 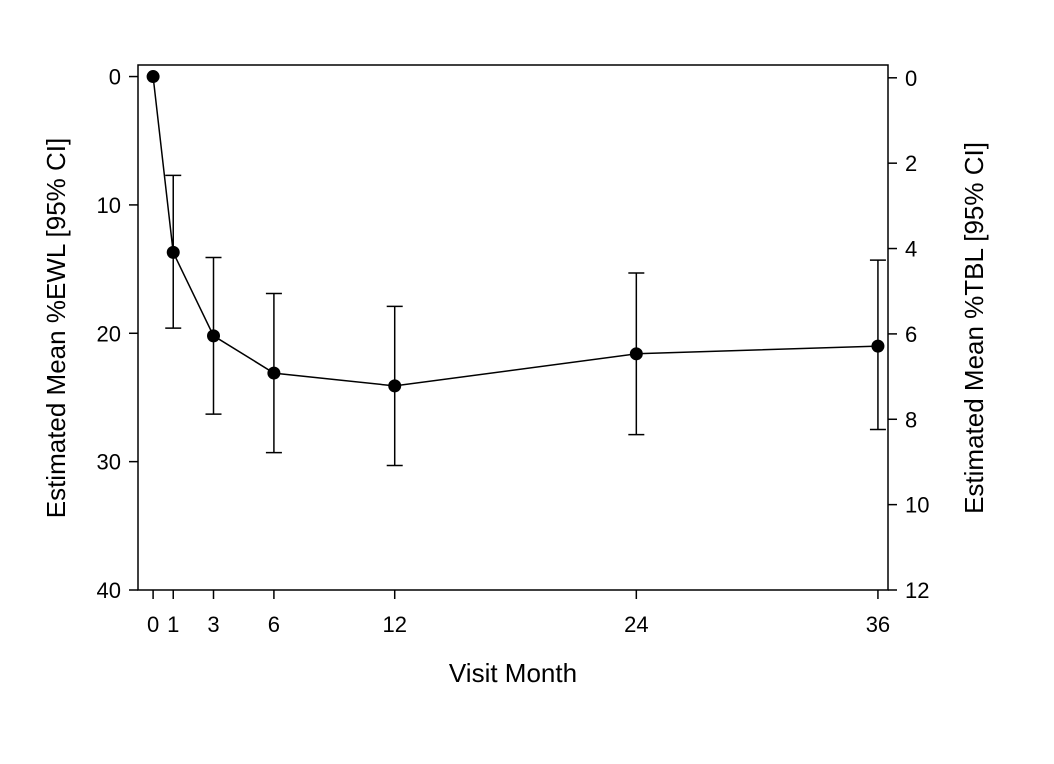 What do you see at coordinates (274, 624) in the screenshot?
I see `x-tick-label: 6` at bounding box center [274, 624].